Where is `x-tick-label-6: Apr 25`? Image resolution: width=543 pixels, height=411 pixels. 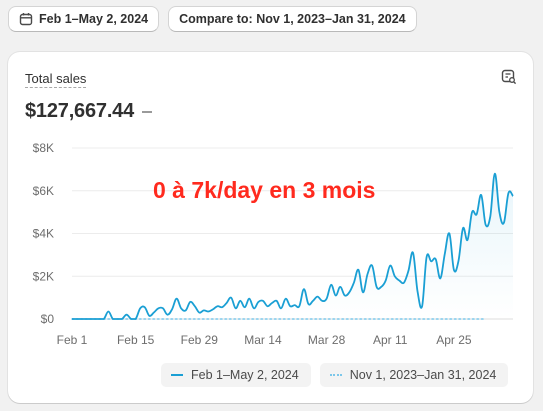 x-tick-label-6: Apr 25 is located at coordinates (454, 340).